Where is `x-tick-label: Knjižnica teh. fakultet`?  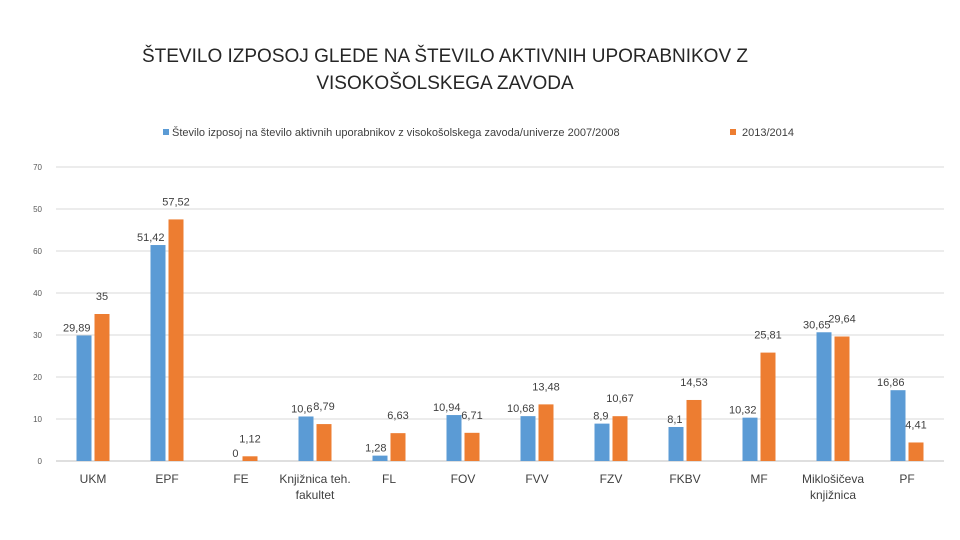
x-tick-label: Knjižnica teh. fakultet is located at coordinates (314, 487).